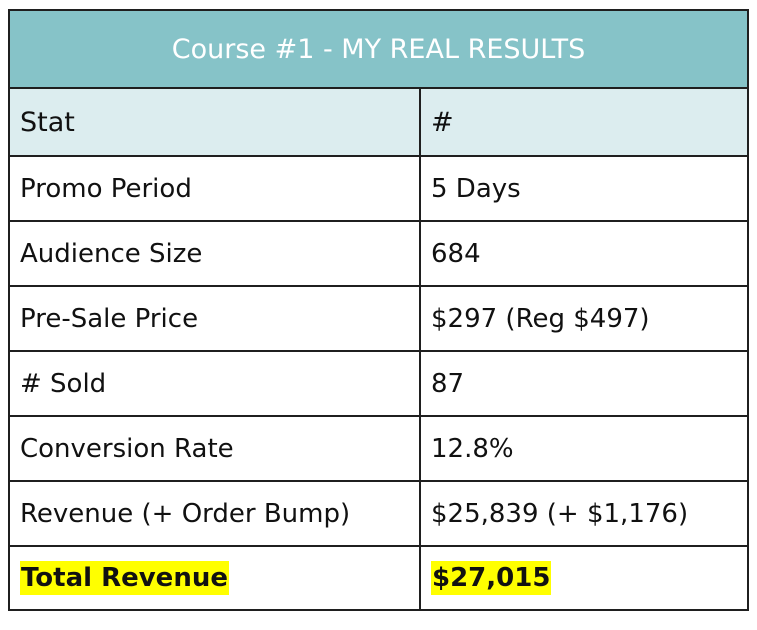  I want to click on row-value: 5 Days, so click(584, 188).